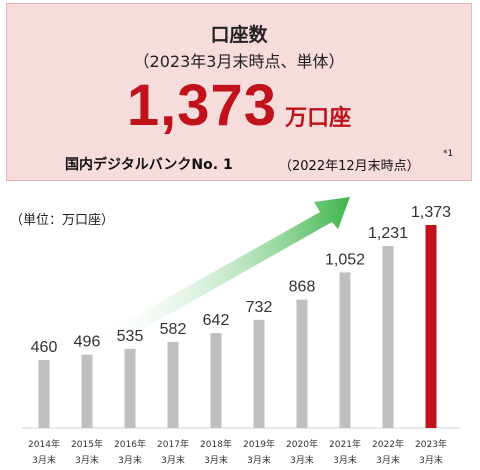  I want to click on tick-label-1-0: 2015年, so click(87, 444).